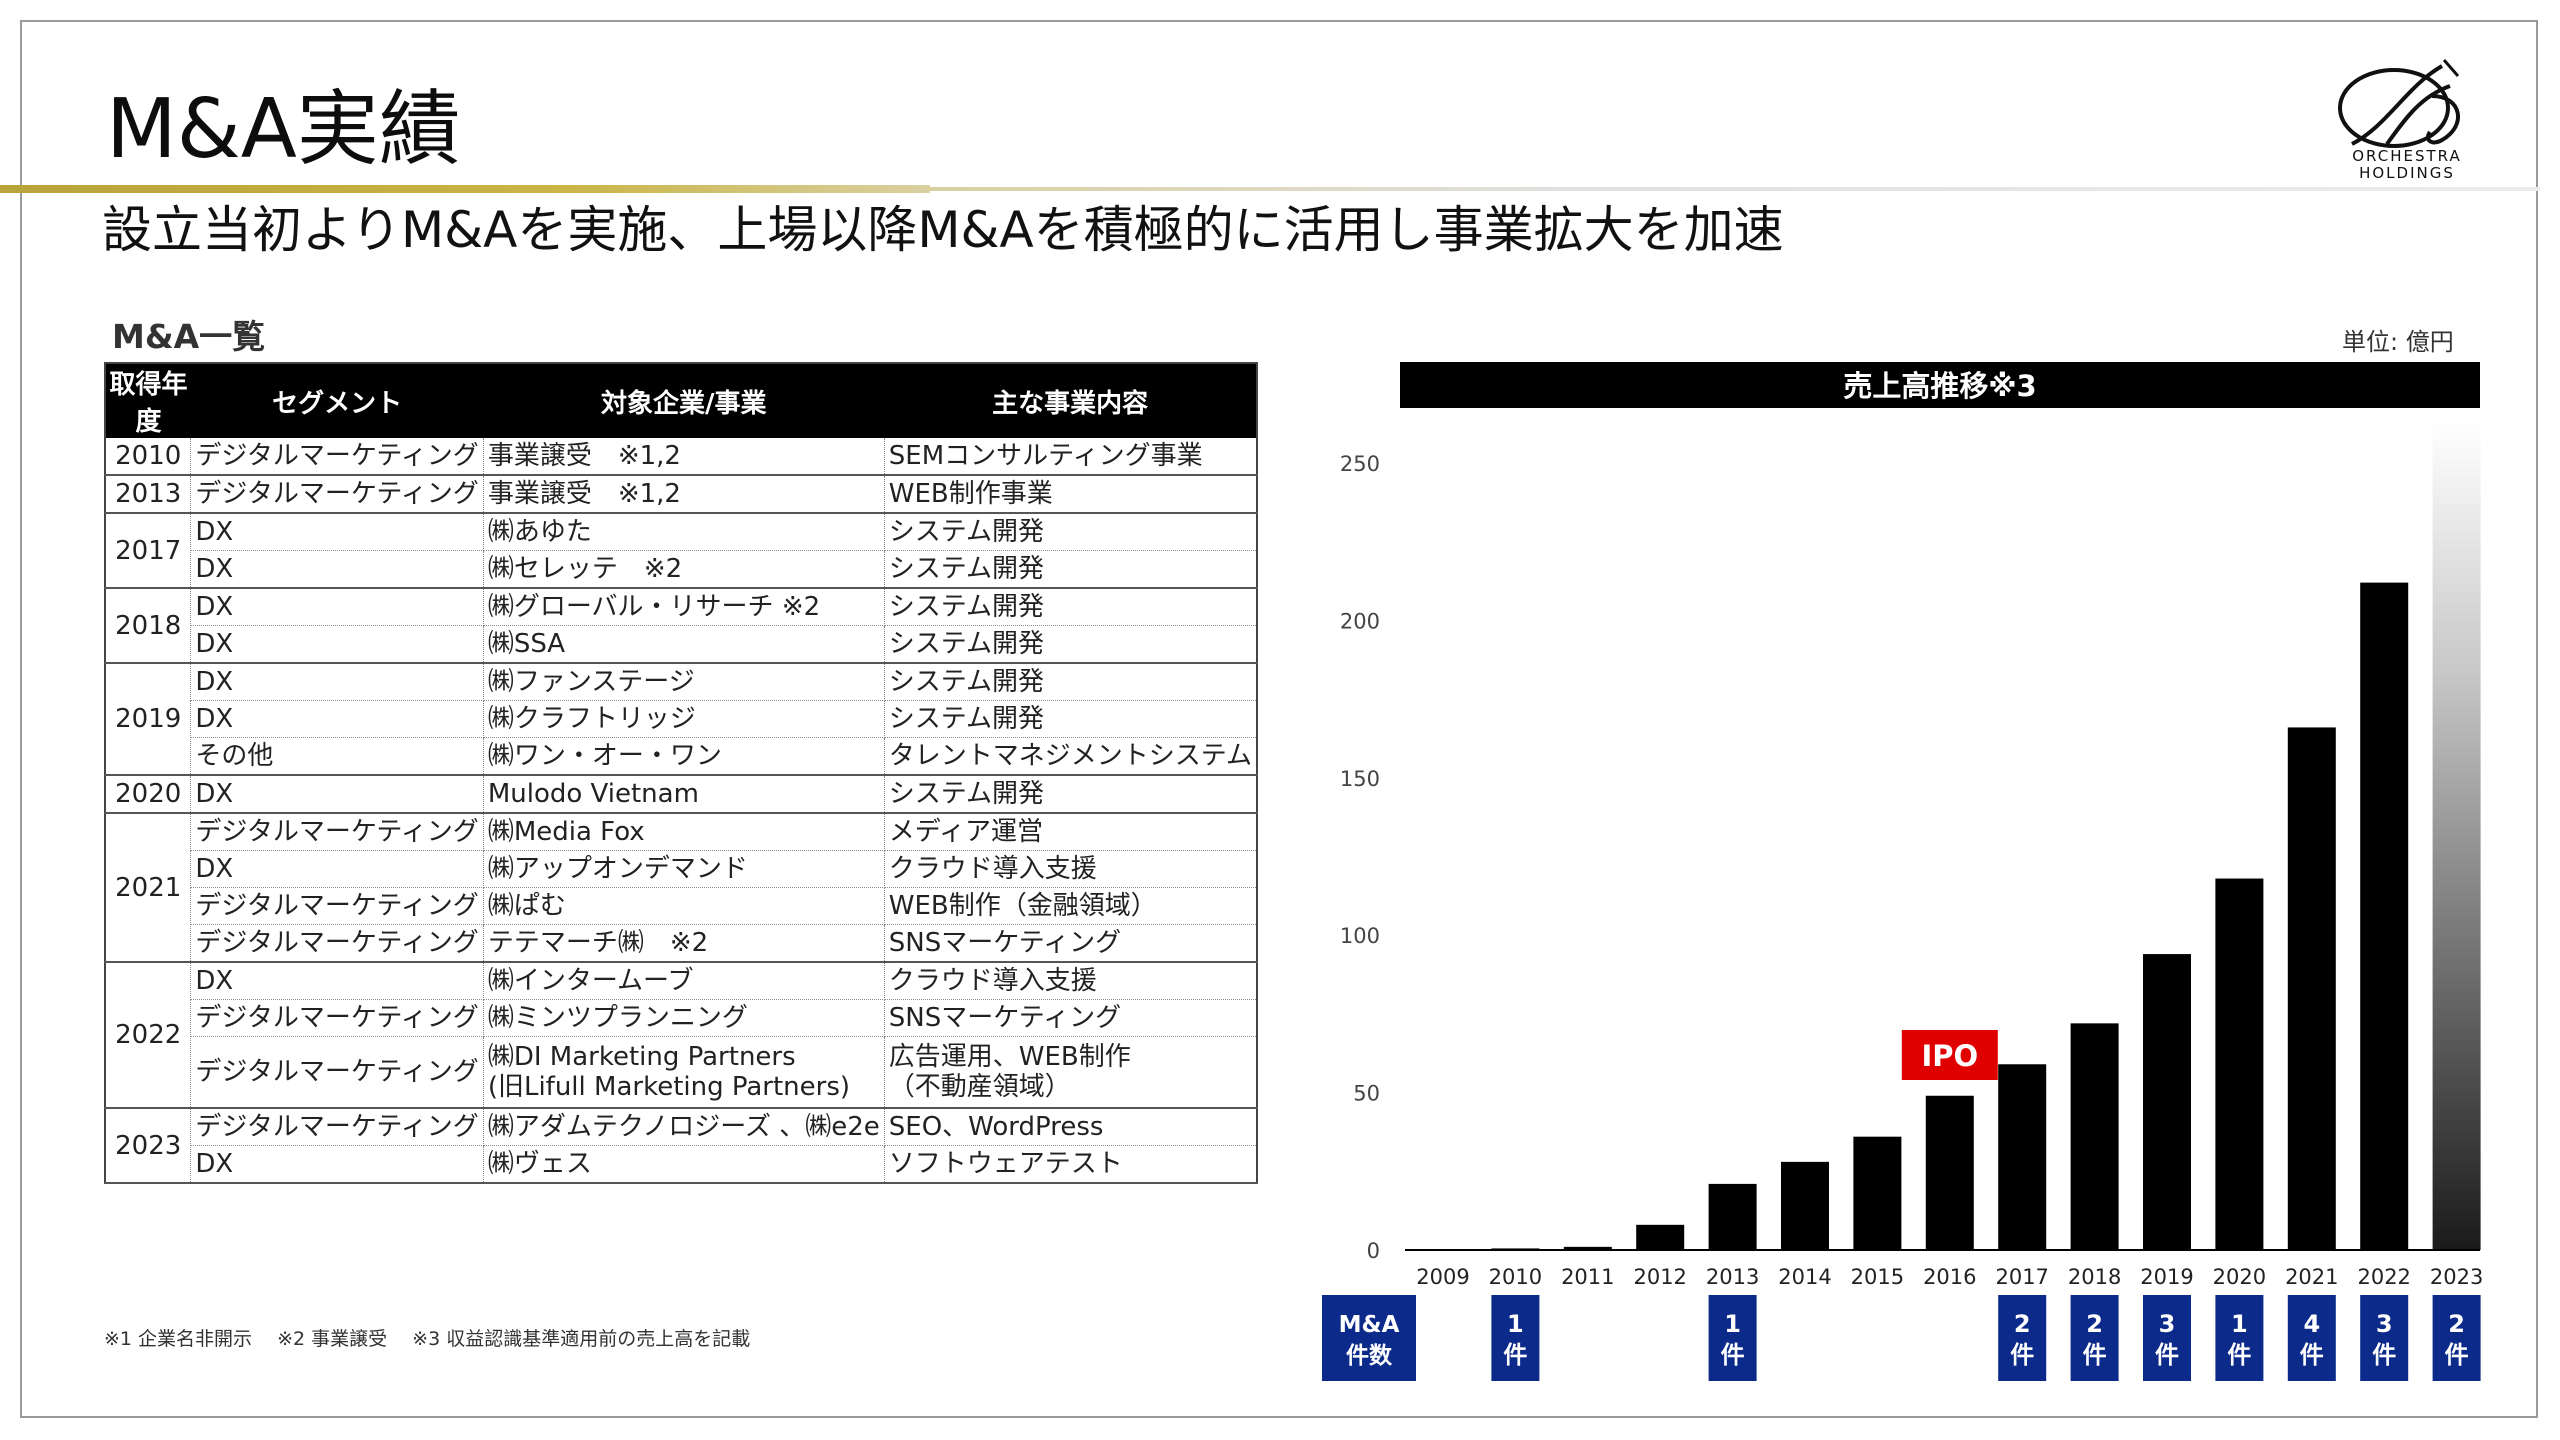 Image resolution: width=2560 pixels, height=1440 pixels. Describe the element at coordinates (1949, 1277) in the screenshot. I see `x-tick-label: 2016` at that location.